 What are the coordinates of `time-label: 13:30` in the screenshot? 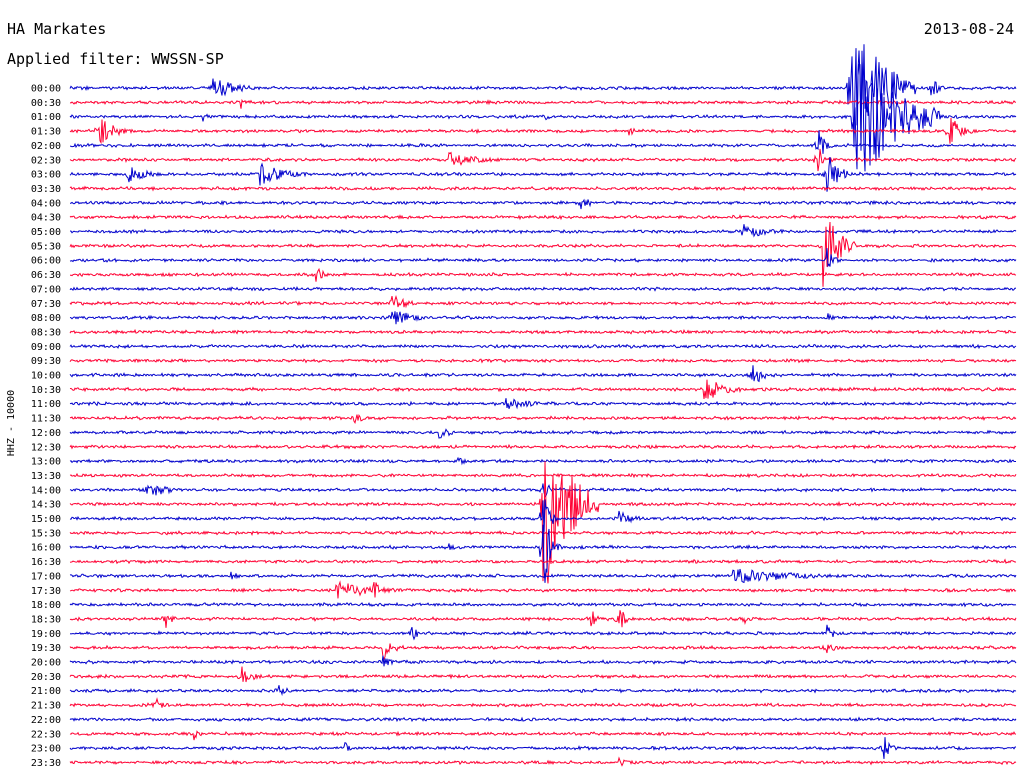 It's located at (46, 476).